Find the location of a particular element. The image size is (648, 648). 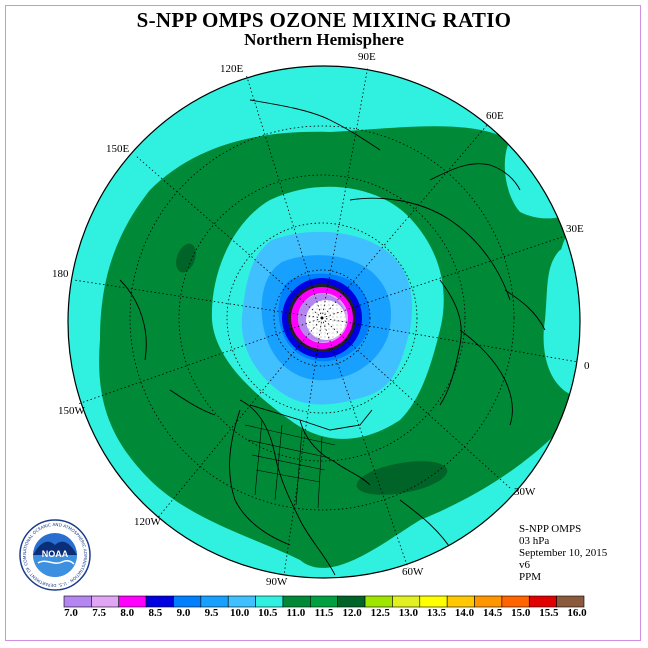

legend-tick-label: 13.5 is located at coordinates (436, 613).